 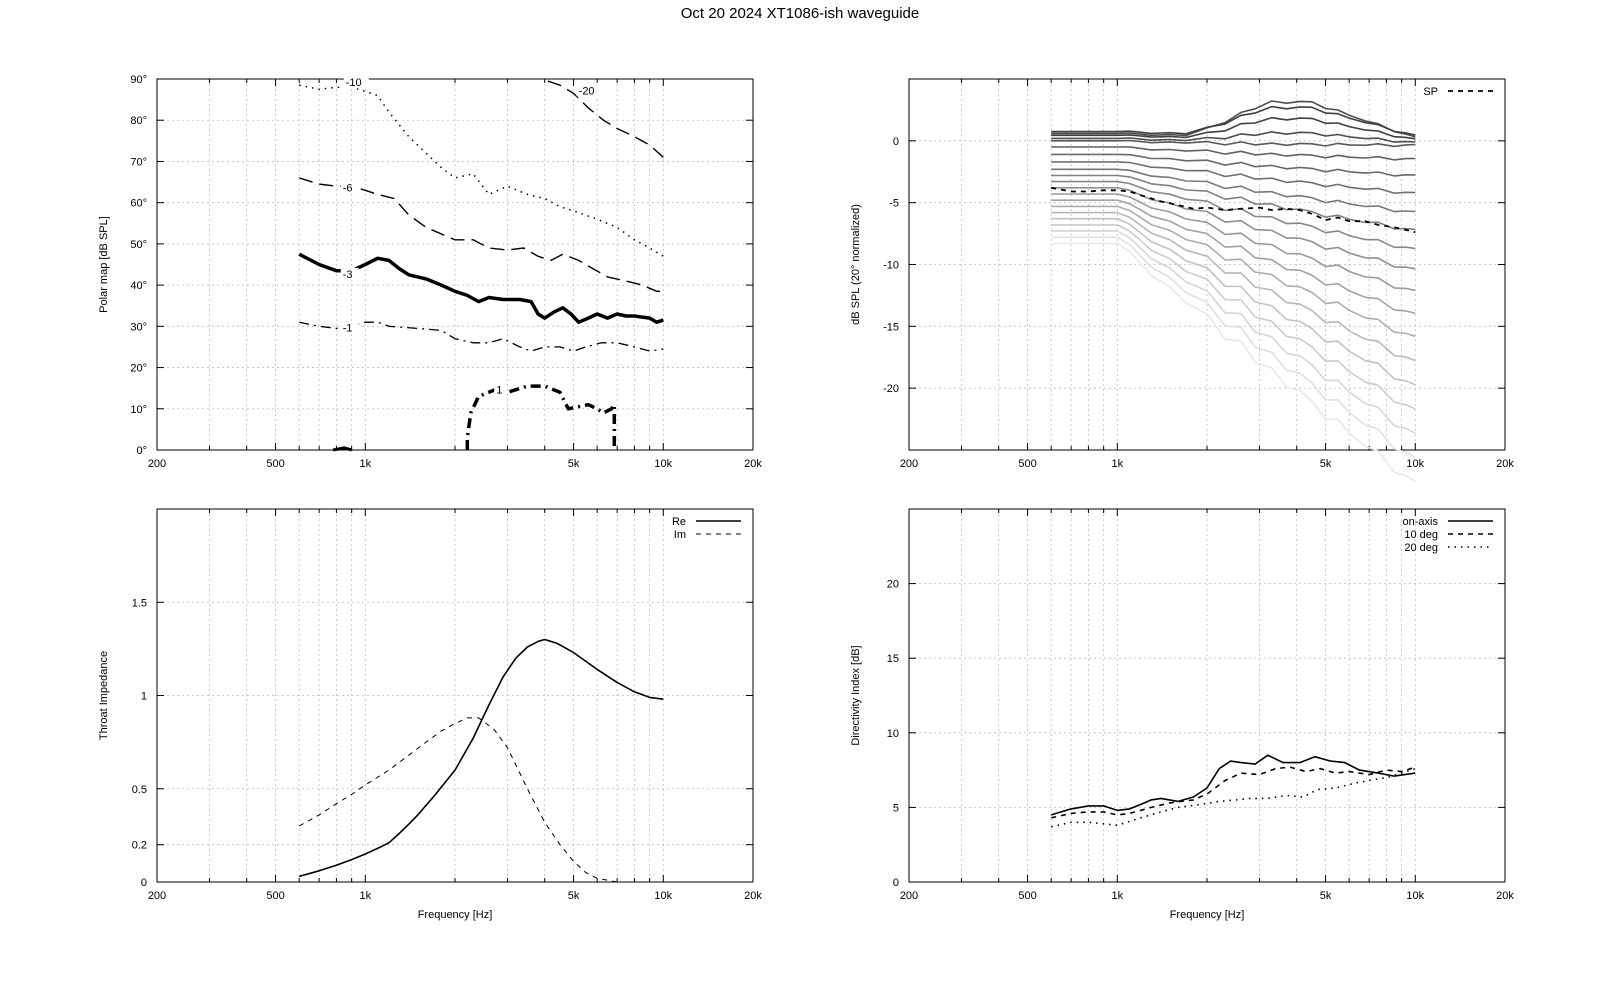 I want to click on series-line-sp, so click(x=1233, y=210).